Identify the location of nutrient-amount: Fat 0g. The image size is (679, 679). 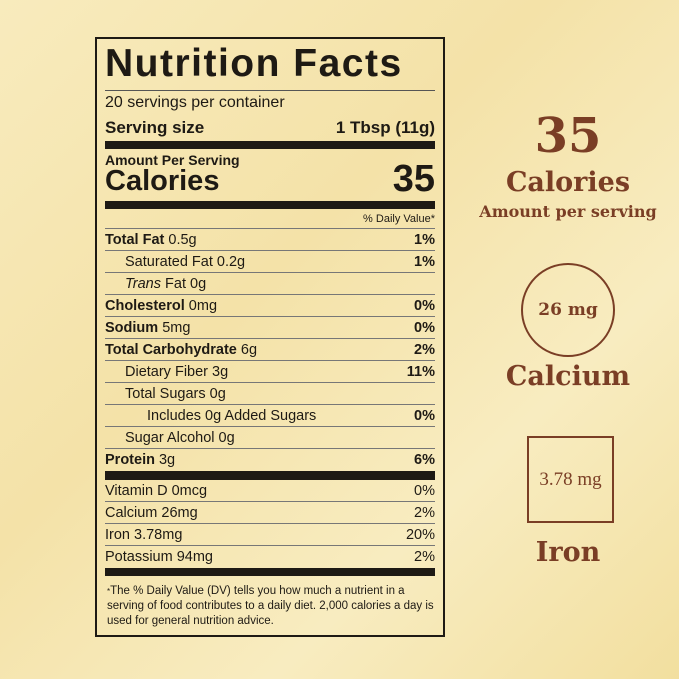
(186, 283).